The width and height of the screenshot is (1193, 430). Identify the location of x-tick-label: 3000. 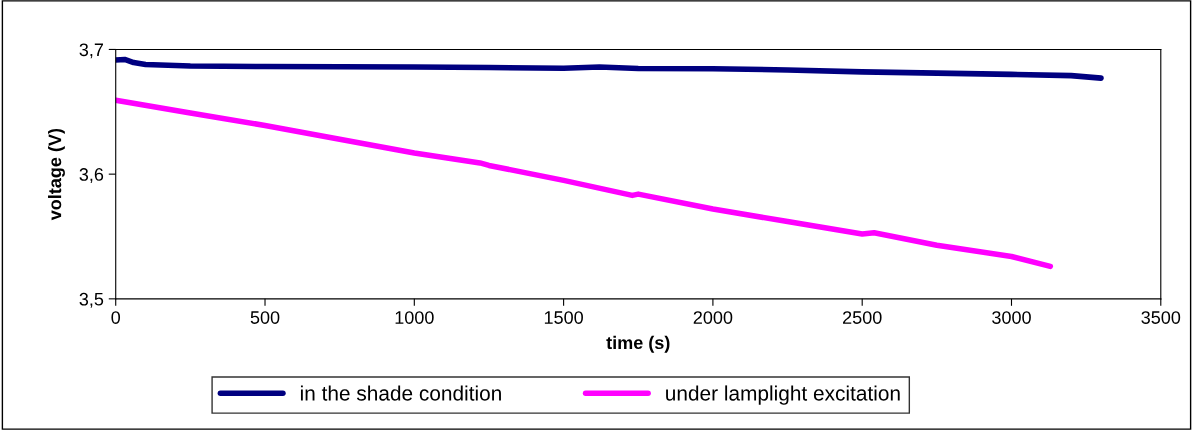
(1011, 317).